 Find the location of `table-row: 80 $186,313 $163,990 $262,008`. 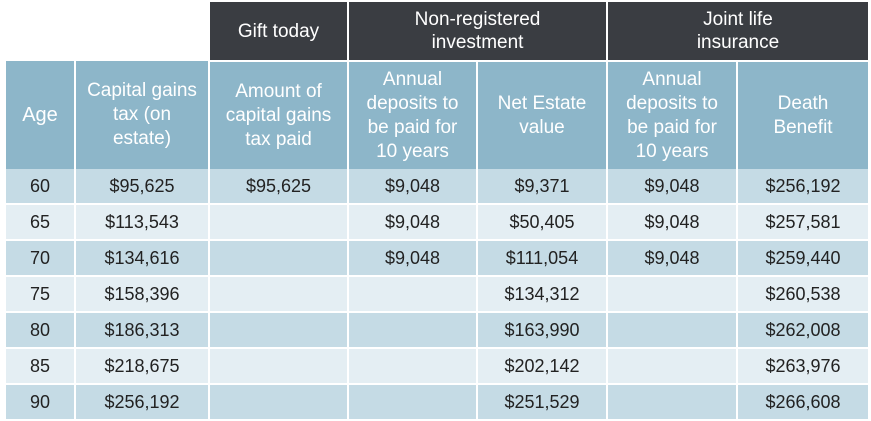

table-row: 80 $186,313 $163,990 $262,008 is located at coordinates (437, 330).